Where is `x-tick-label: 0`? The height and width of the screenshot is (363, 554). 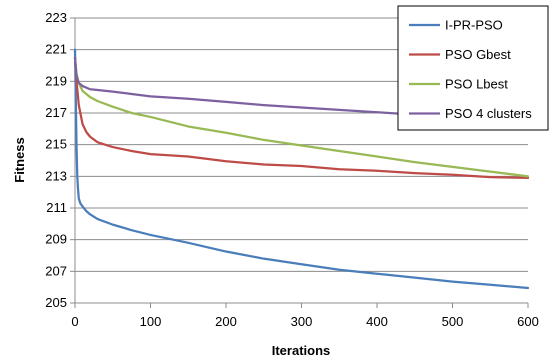
x-tick-label: 0 is located at coordinates (74, 321).